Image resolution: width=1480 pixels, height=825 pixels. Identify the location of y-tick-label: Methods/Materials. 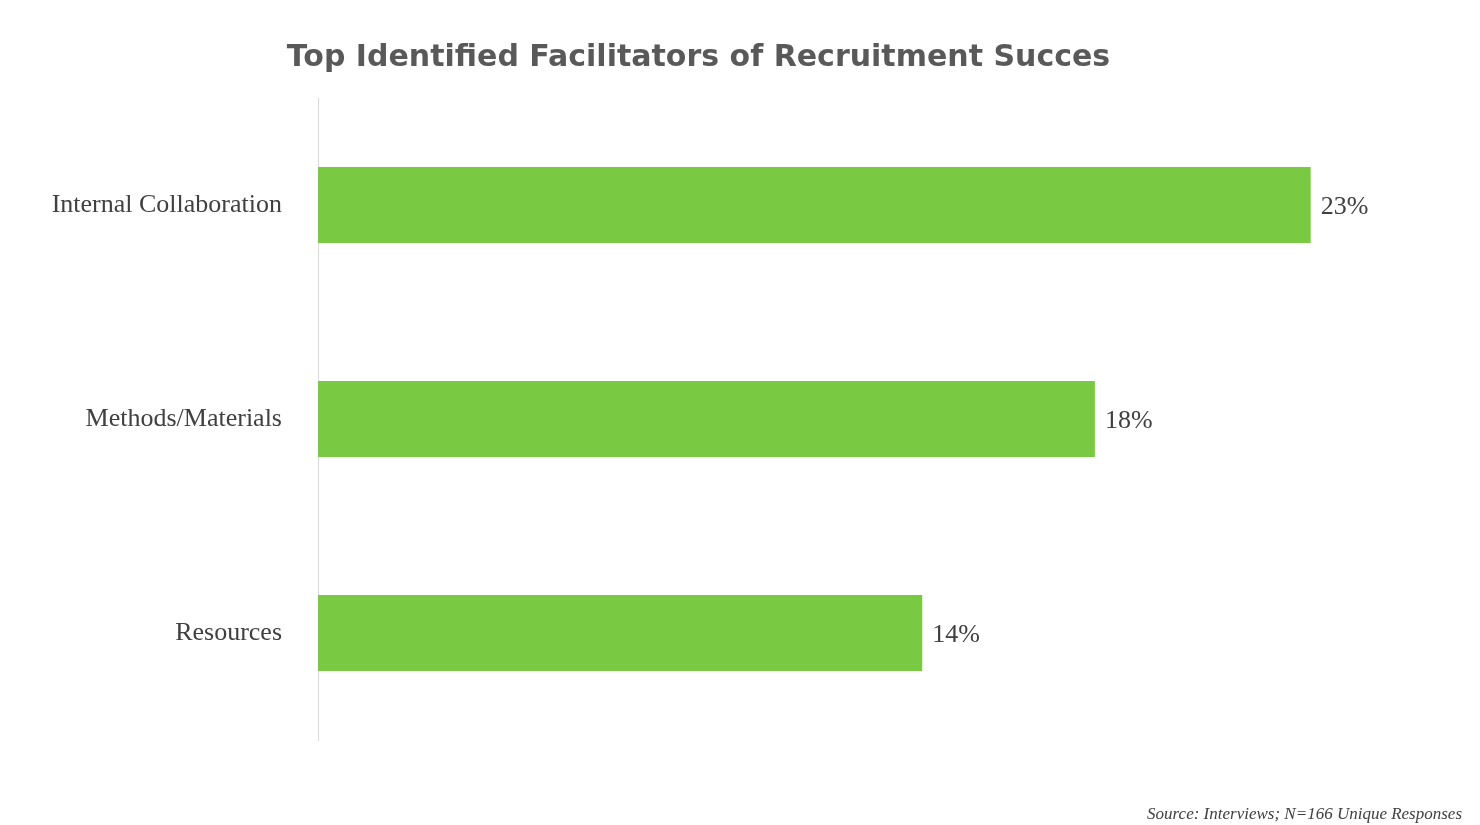
(183, 417).